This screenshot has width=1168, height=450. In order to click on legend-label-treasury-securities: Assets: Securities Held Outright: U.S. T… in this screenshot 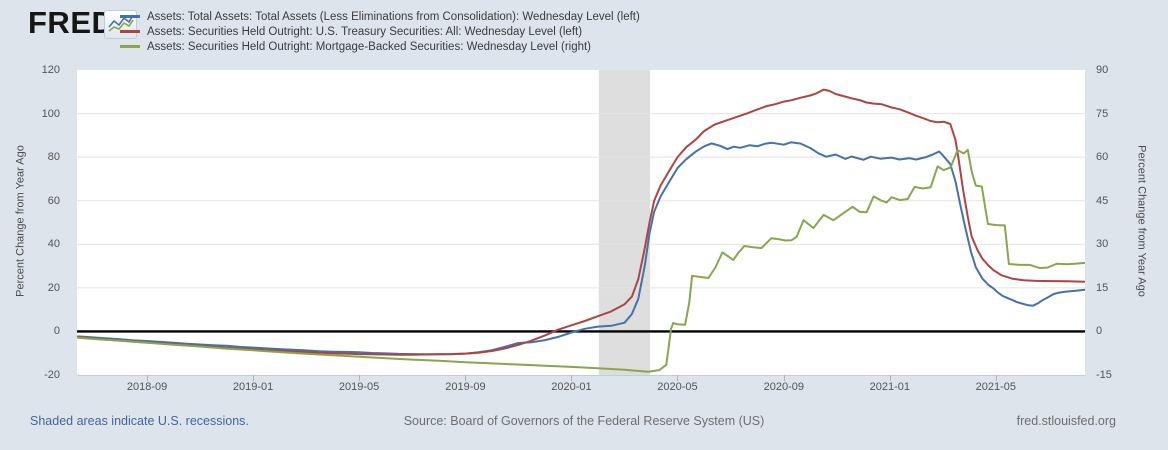, I will do `click(365, 31)`.